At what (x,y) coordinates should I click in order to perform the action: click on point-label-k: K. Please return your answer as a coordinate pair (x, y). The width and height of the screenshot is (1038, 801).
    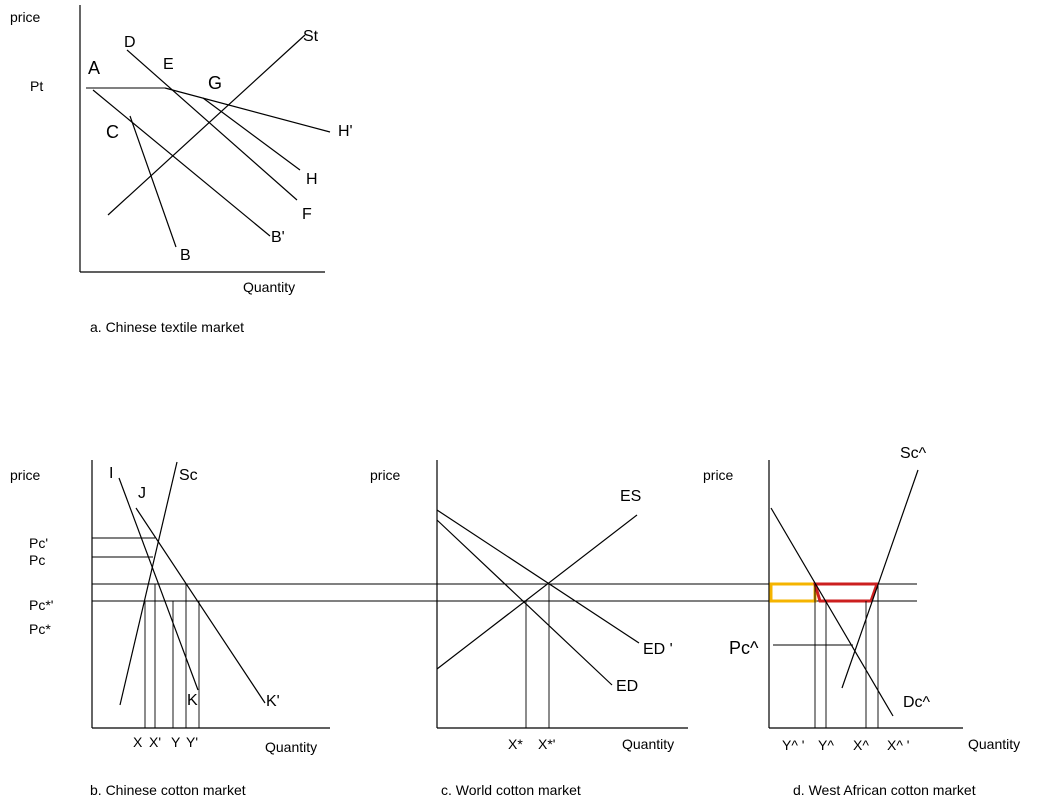
    Looking at the image, I should click on (192, 700).